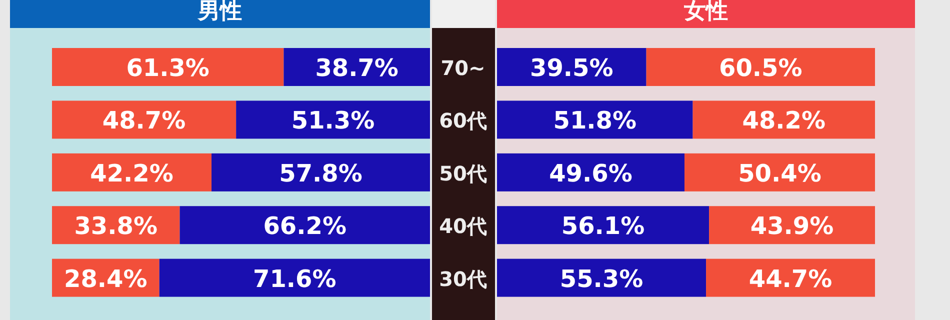  I want to click on data-label: 33.8%, so click(116, 226).